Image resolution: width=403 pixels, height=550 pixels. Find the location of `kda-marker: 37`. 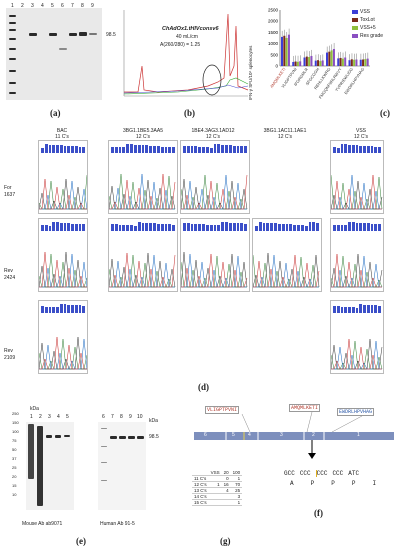

kda-marker: 37 is located at coordinates (14, 458).